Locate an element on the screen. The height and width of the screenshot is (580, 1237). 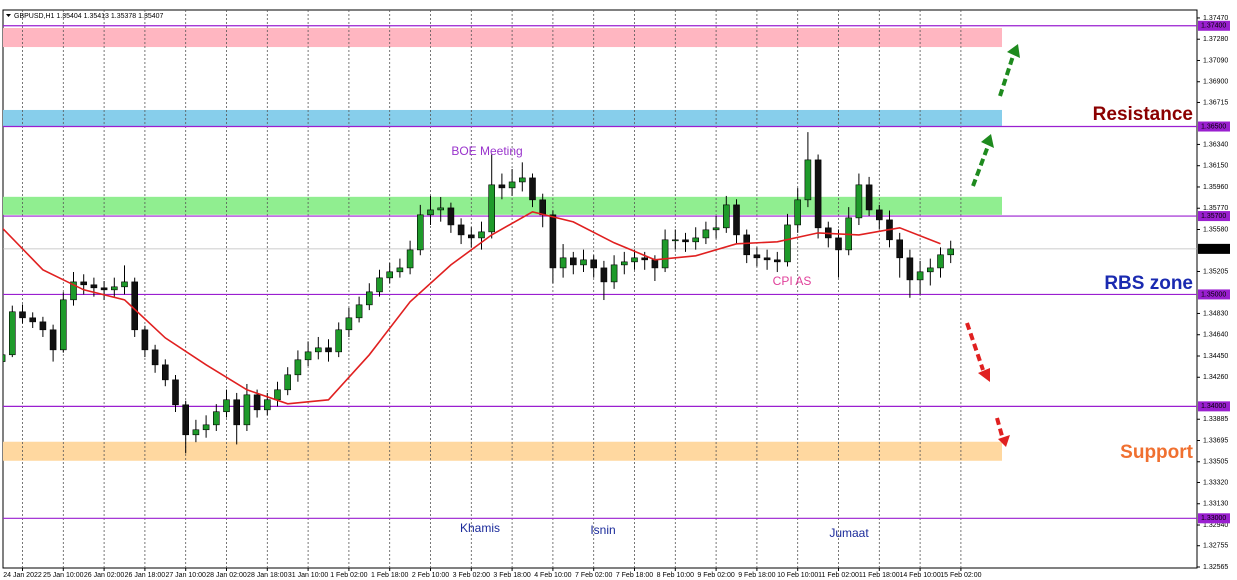
level-label: 1.35700 is located at coordinates (1213, 216).